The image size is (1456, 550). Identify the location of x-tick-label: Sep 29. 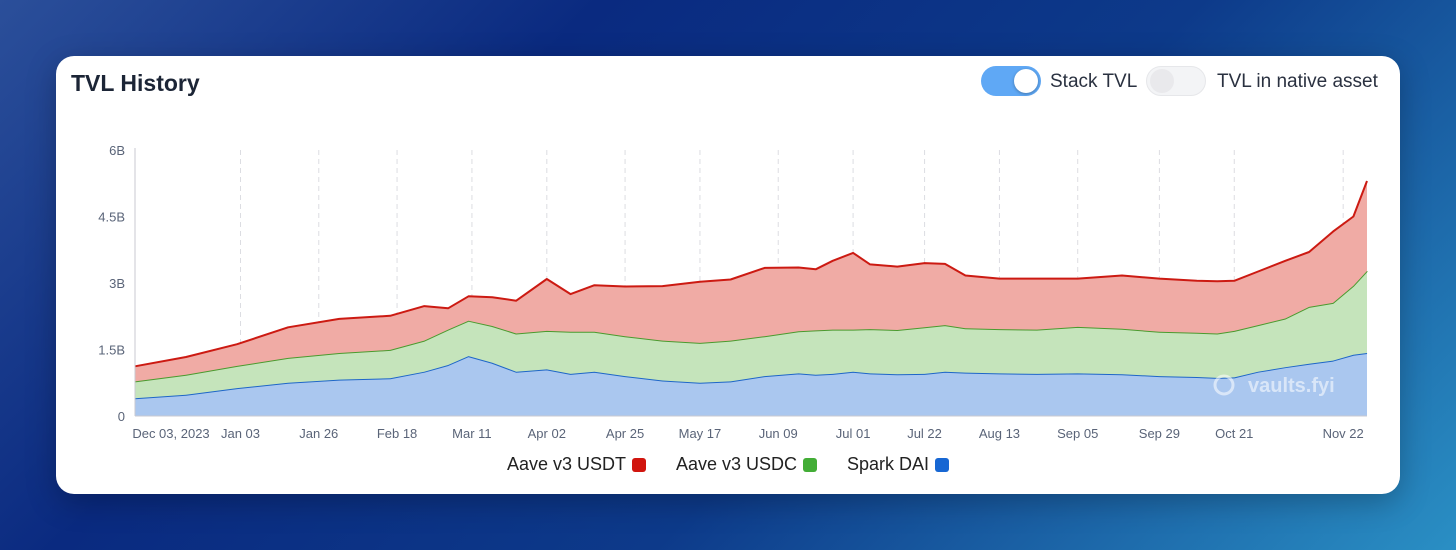
(1159, 433).